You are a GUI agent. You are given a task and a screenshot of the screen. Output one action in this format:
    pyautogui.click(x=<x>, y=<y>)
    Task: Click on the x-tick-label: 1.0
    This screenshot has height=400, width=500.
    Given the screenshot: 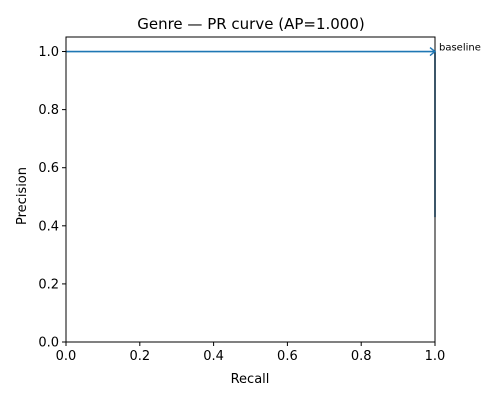 What is the action you would take?
    pyautogui.click(x=435, y=356)
    